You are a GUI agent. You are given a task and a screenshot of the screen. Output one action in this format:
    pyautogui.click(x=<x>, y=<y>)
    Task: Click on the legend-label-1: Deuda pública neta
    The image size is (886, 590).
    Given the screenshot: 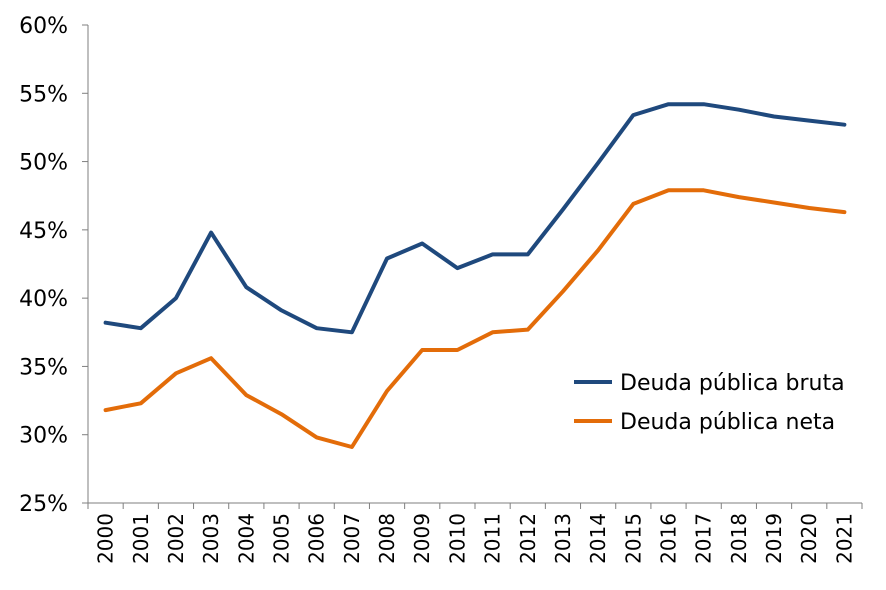 What is the action you would take?
    pyautogui.click(x=727, y=422)
    